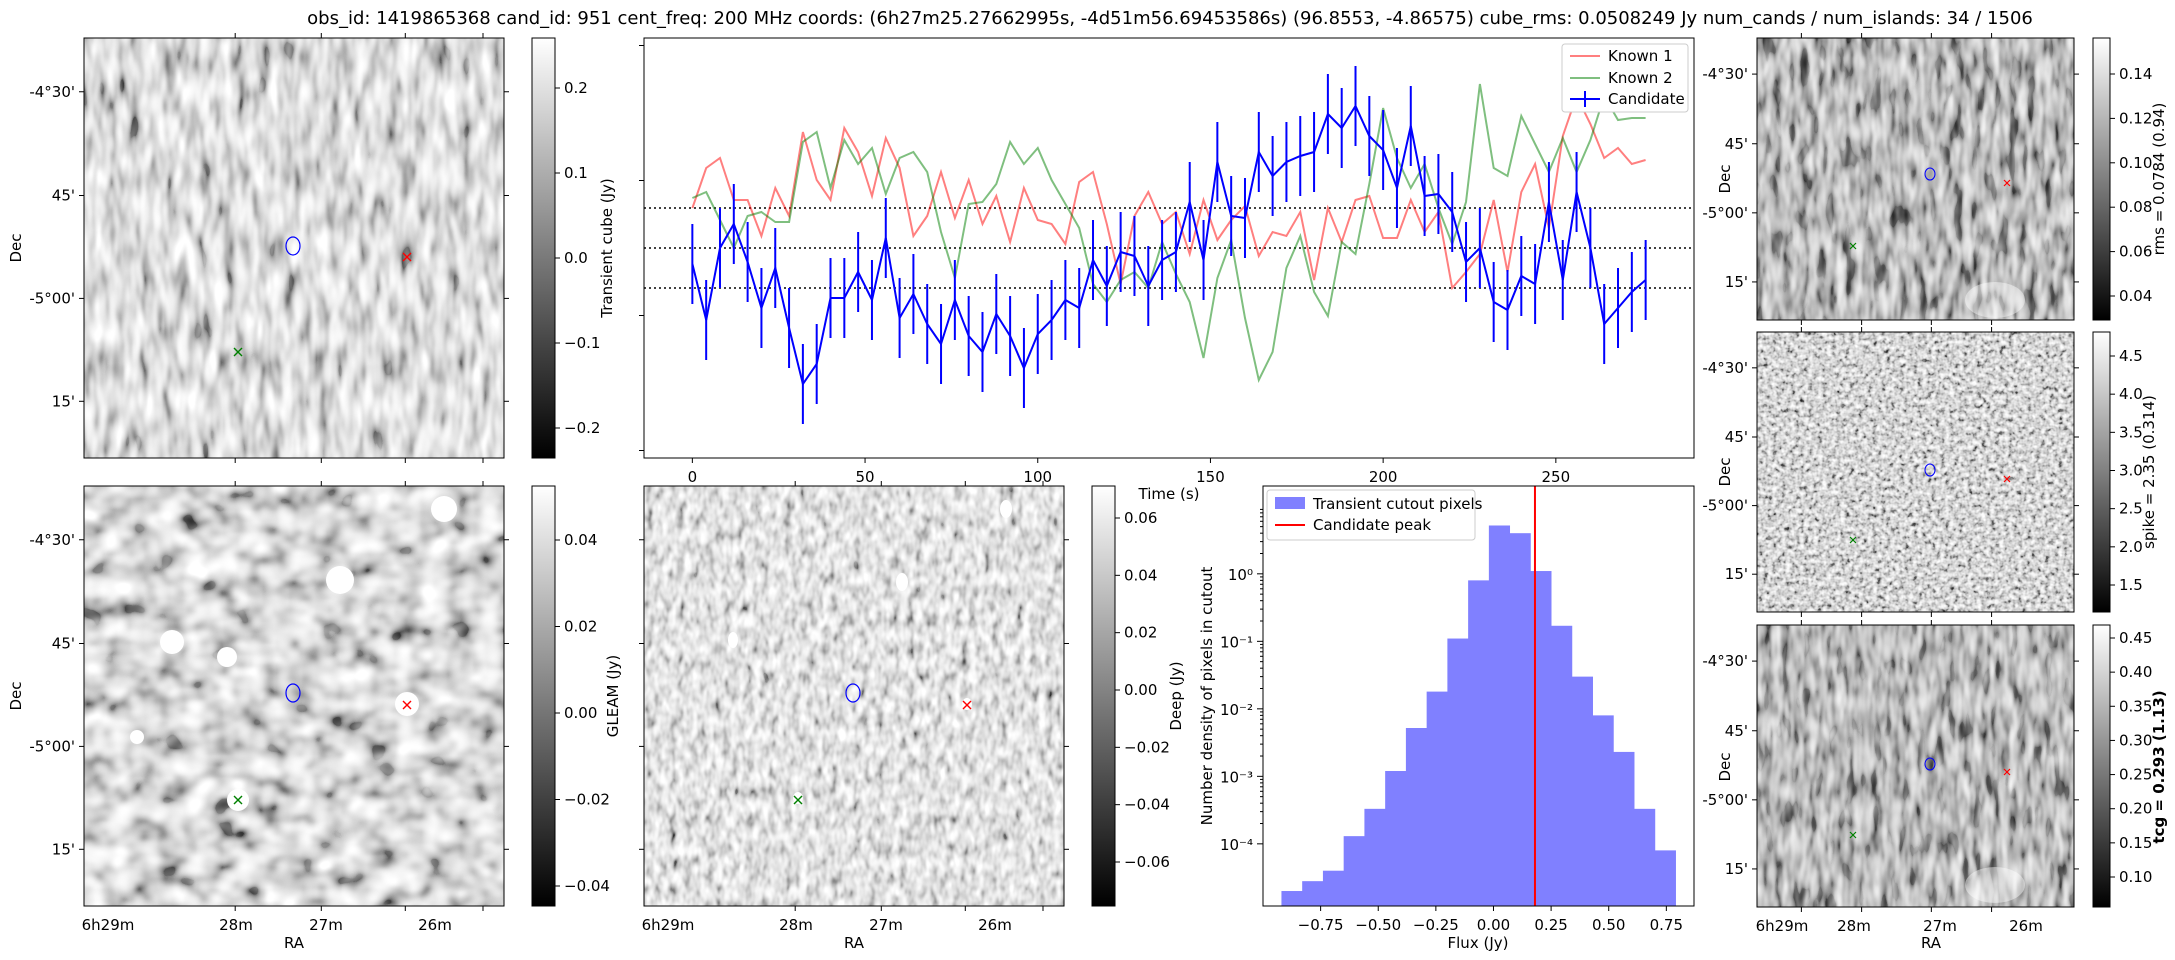 This screenshot has width=2175, height=960. I want to click on ra-tick-label: 6h29m, so click(108, 925).